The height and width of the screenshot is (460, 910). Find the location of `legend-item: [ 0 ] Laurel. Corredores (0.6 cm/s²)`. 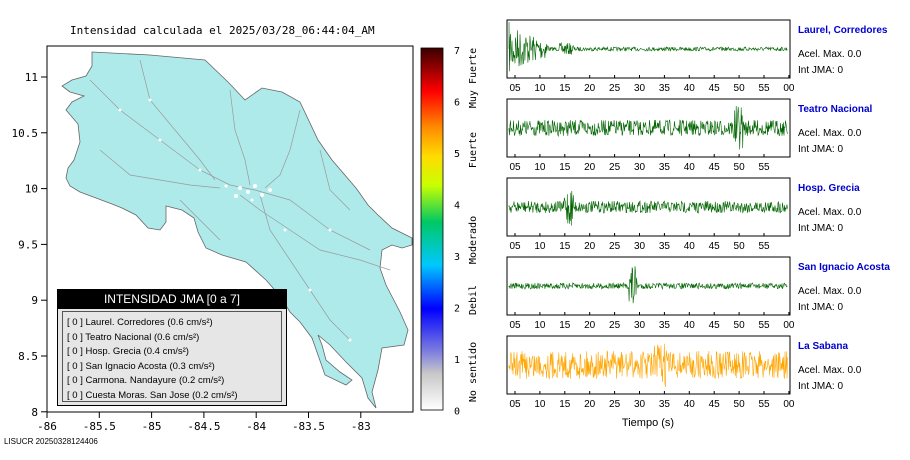

legend-item: [ 0 ] Laurel. Corredores (0.6 cm/s²) is located at coordinates (140, 322).